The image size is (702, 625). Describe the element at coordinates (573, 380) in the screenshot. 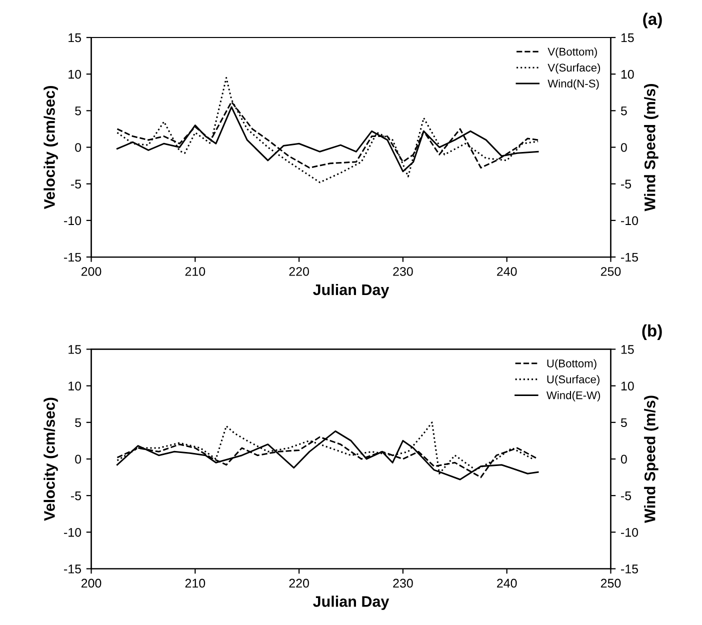

I see `legend-label: U(Surface)` at that location.